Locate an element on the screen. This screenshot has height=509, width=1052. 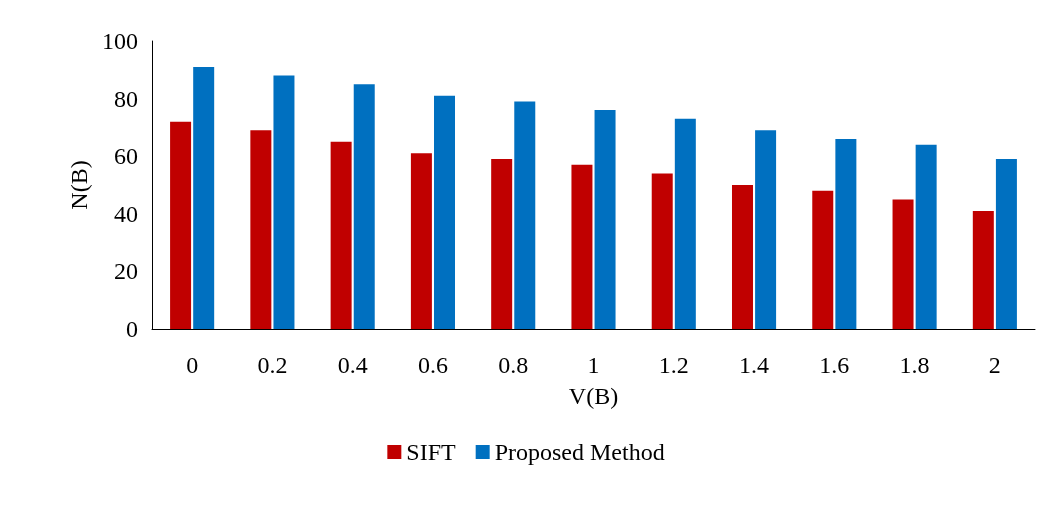
y-tick-label: 20 is located at coordinates (126, 271).